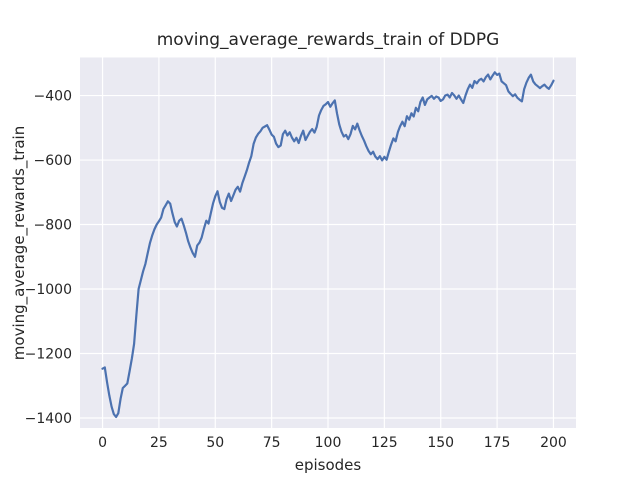  Describe the element at coordinates (328, 443) in the screenshot. I see `x-tick-label: 100` at that location.